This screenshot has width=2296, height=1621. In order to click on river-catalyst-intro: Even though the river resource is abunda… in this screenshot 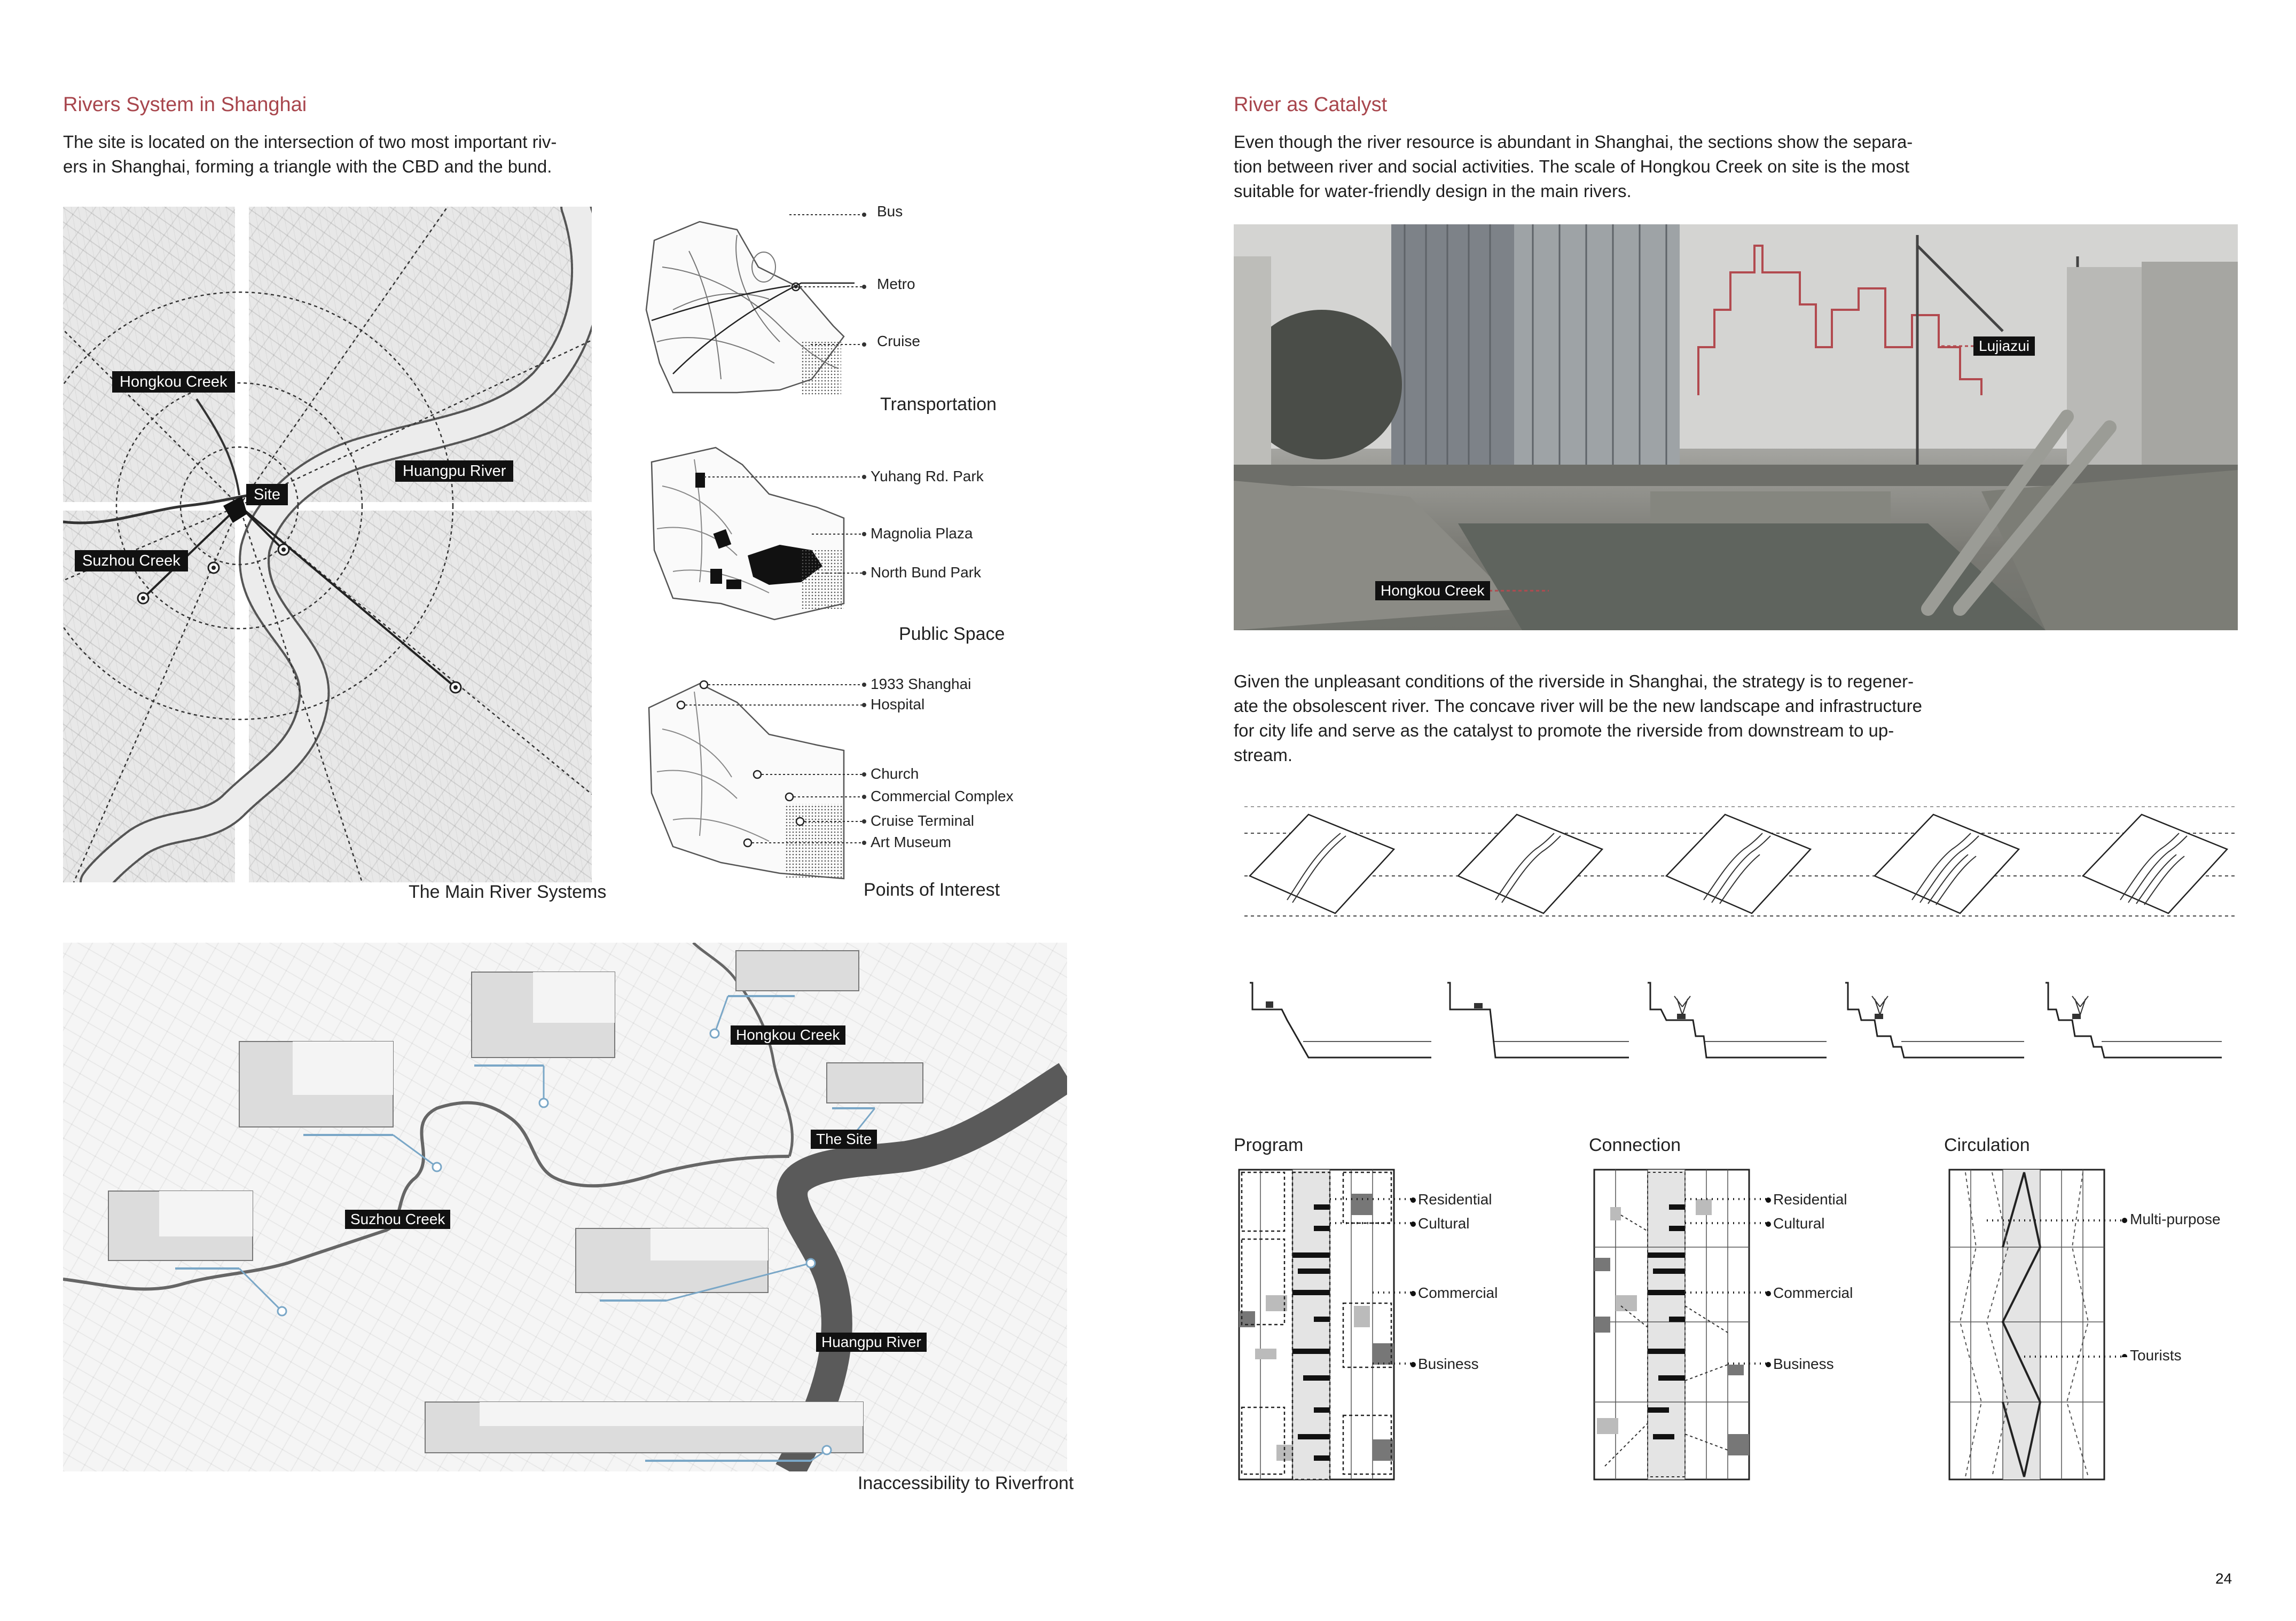, I will do `click(1608, 166)`.